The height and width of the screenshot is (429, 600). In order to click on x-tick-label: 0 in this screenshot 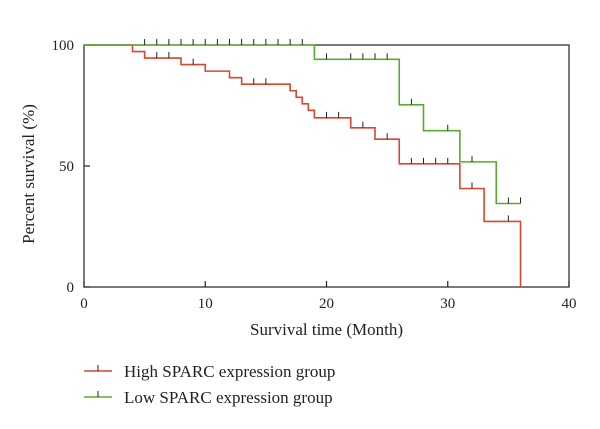, I will do `click(84, 304)`.